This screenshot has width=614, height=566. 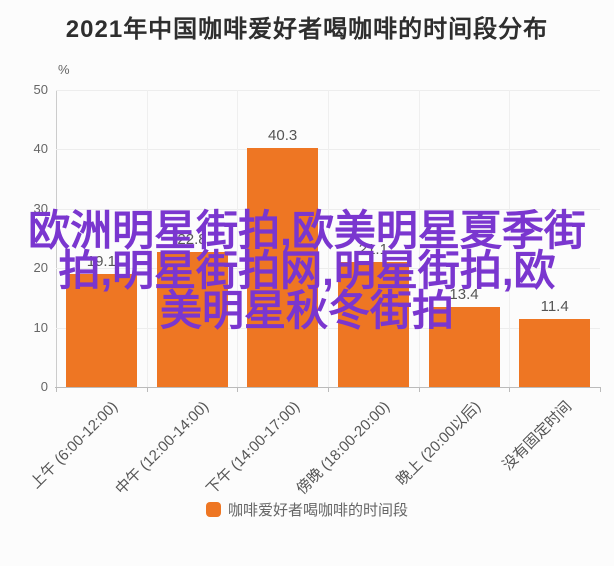 What do you see at coordinates (162, 448) in the screenshot?
I see `x-axis-label-1: 中午 (12:00-14:00)` at bounding box center [162, 448].